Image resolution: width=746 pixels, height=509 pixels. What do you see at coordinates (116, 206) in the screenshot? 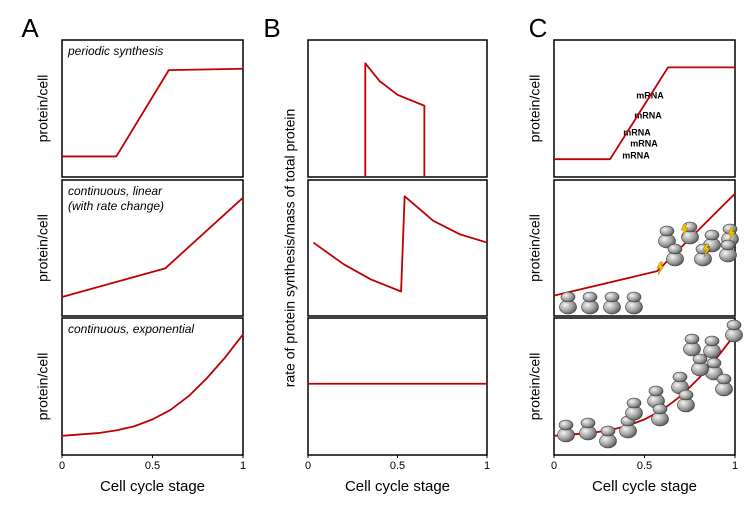
I see `annotation: (with rate change)` at bounding box center [116, 206].